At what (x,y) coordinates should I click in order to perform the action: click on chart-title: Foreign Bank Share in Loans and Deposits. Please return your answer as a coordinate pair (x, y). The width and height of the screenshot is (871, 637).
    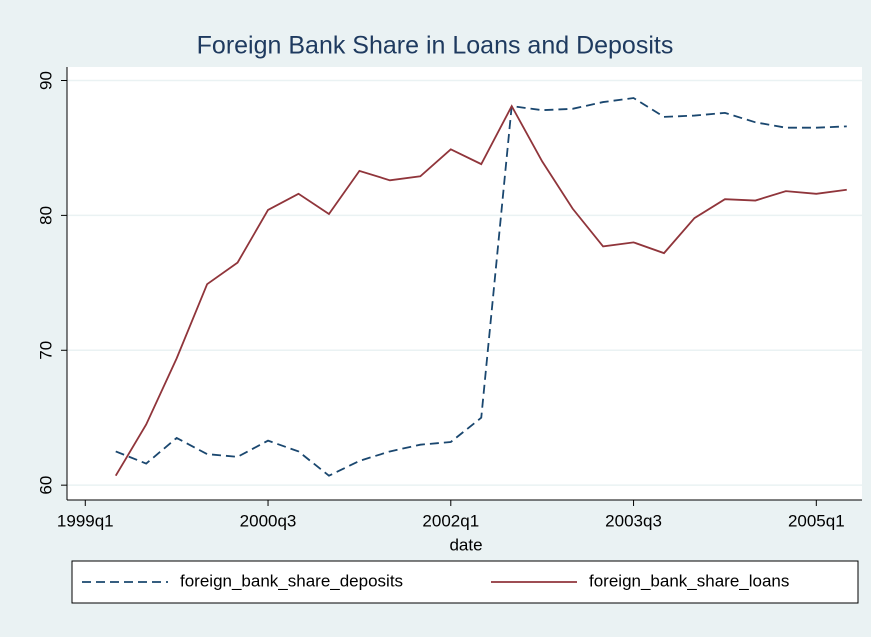
    Looking at the image, I should click on (435, 46).